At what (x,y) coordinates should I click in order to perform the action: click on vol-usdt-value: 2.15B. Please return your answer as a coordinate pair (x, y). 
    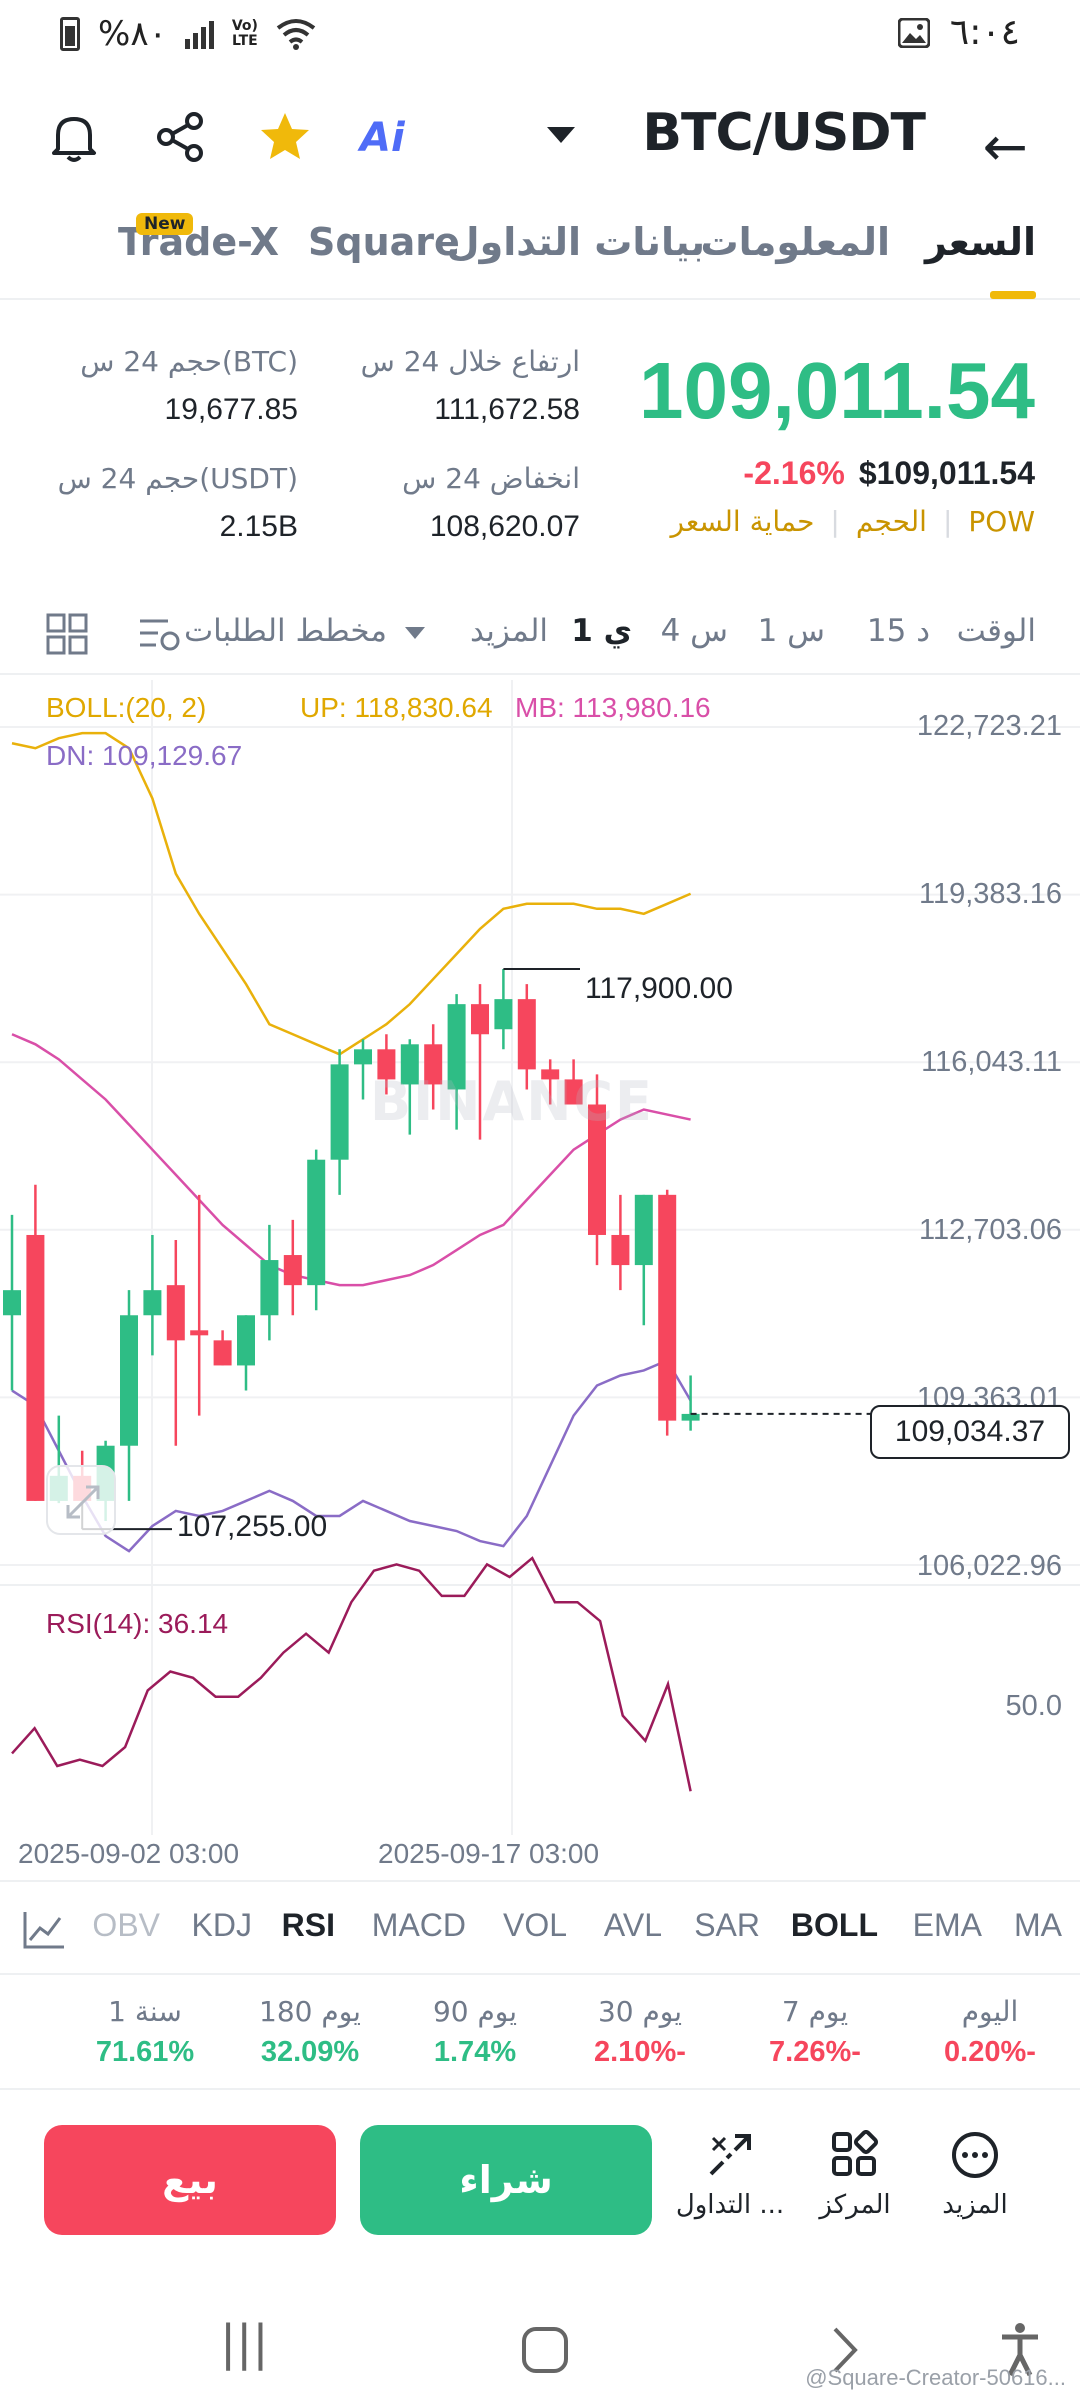
    Looking at the image, I should click on (258, 526).